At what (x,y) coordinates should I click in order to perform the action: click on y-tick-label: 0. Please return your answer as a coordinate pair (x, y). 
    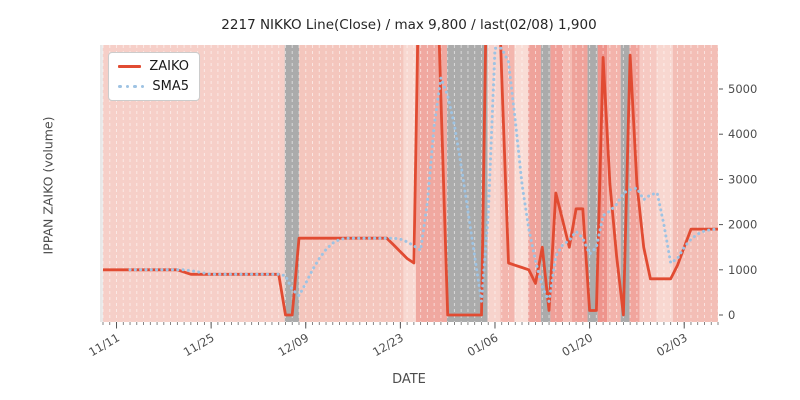
    Looking at the image, I should click on (731, 315).